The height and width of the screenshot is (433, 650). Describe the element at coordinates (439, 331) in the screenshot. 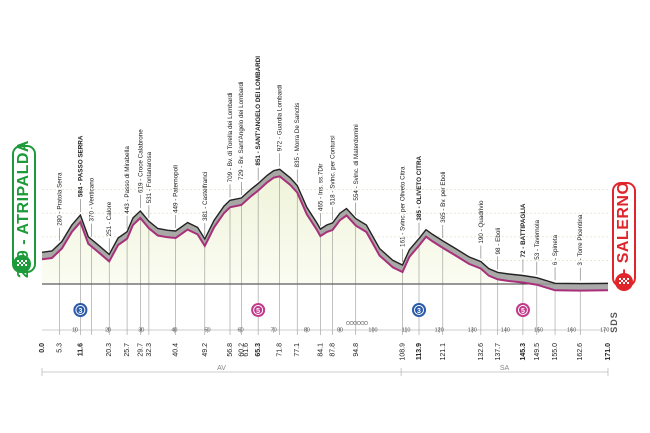

I see `km-axis-tick-label: 120` at that location.